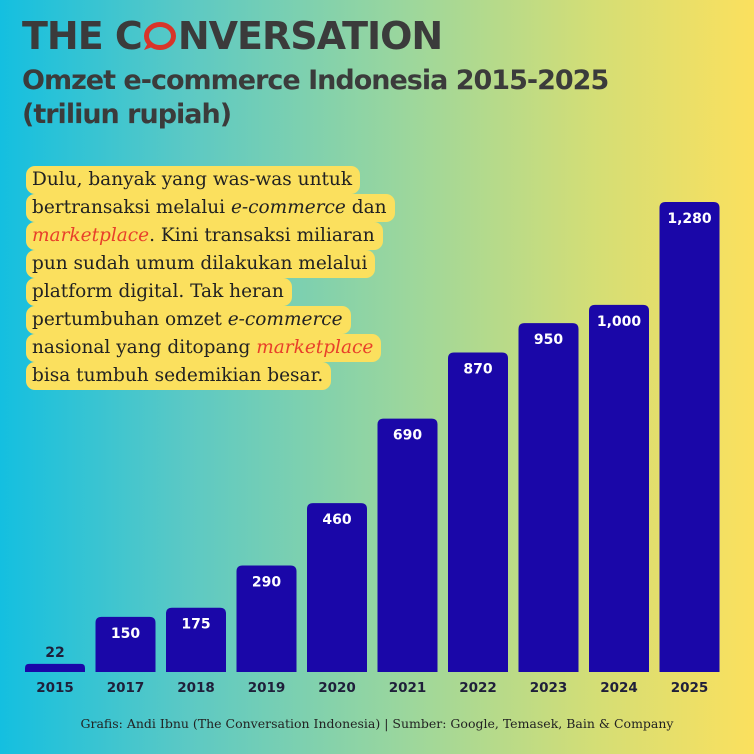 The image size is (754, 754). Describe the element at coordinates (55, 688) in the screenshot. I see `x-tick-2015: 2015` at that location.